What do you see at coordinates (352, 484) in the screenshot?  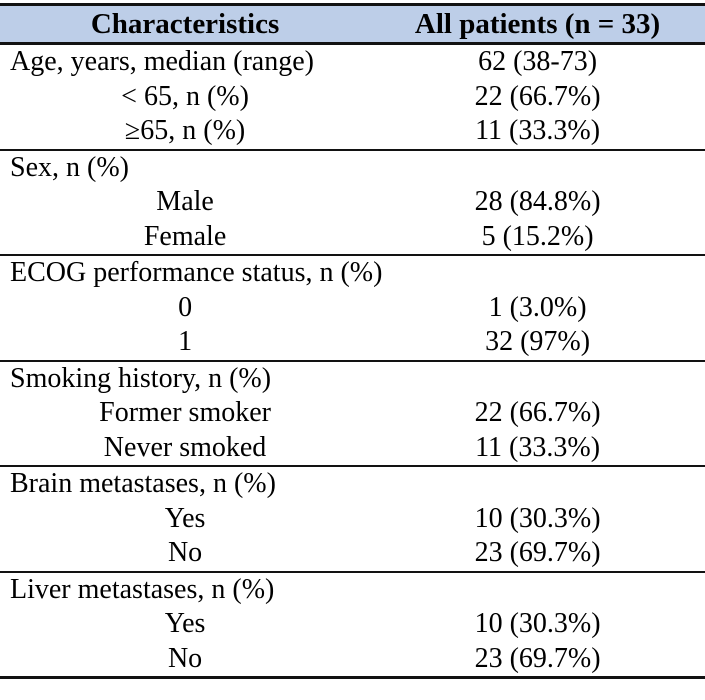 I see `table-row: Brain metastases, n (%)` at bounding box center [352, 484].